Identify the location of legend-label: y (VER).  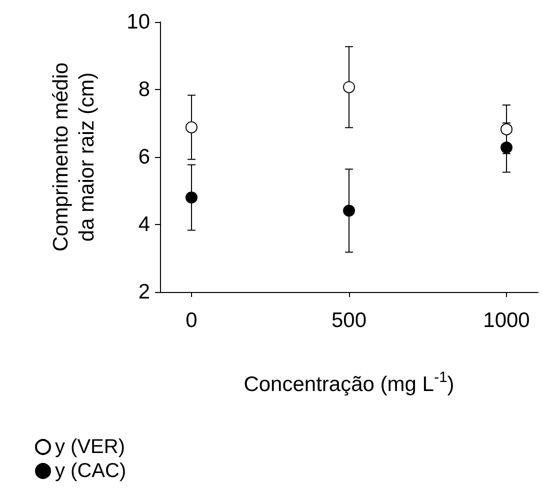
(90, 447).